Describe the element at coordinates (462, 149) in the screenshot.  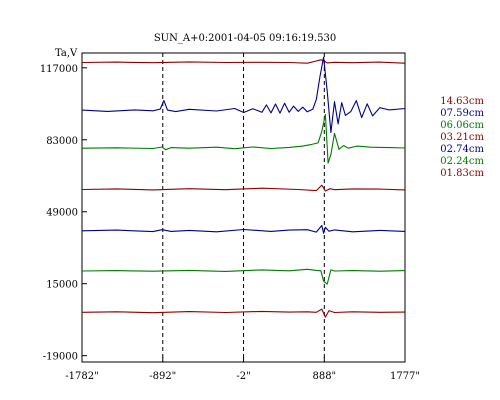
I see `legend-entry: 02.74cm` at that location.